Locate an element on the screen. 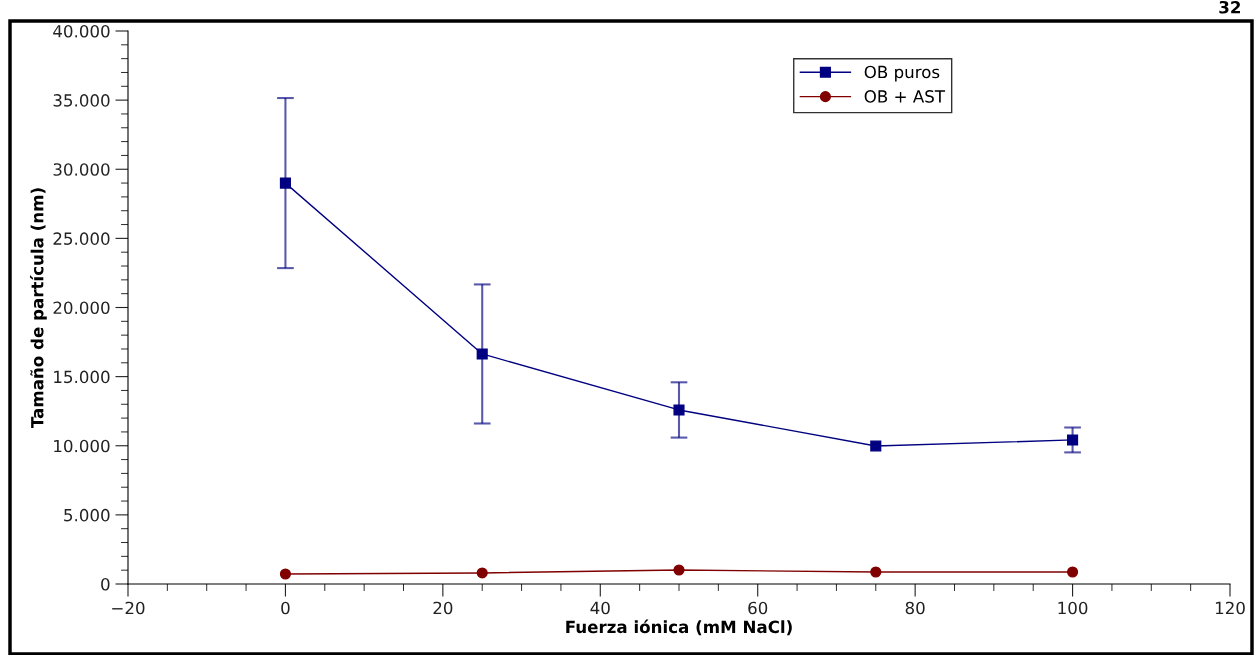  y-tick-label: 40.000 is located at coordinates (81, 31).